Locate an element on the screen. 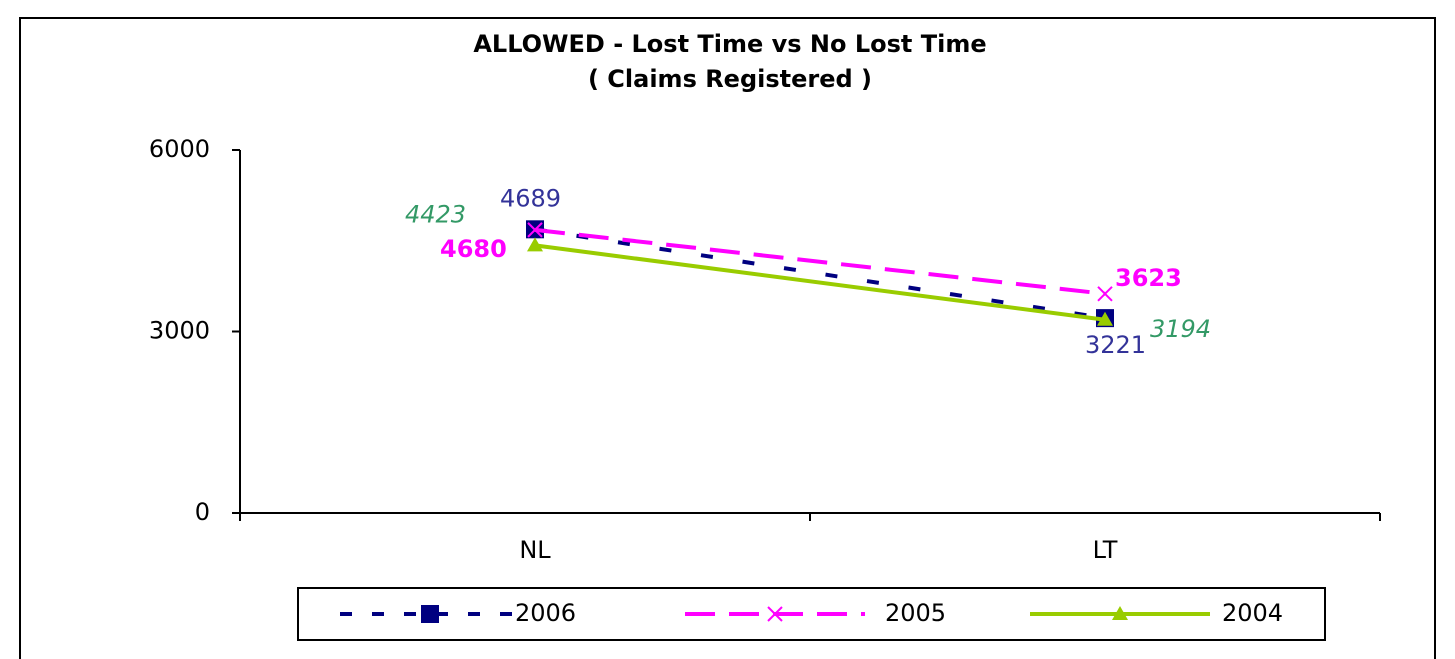 This screenshot has width=1455, height=659. legend-label: 2005 is located at coordinates (915, 613).